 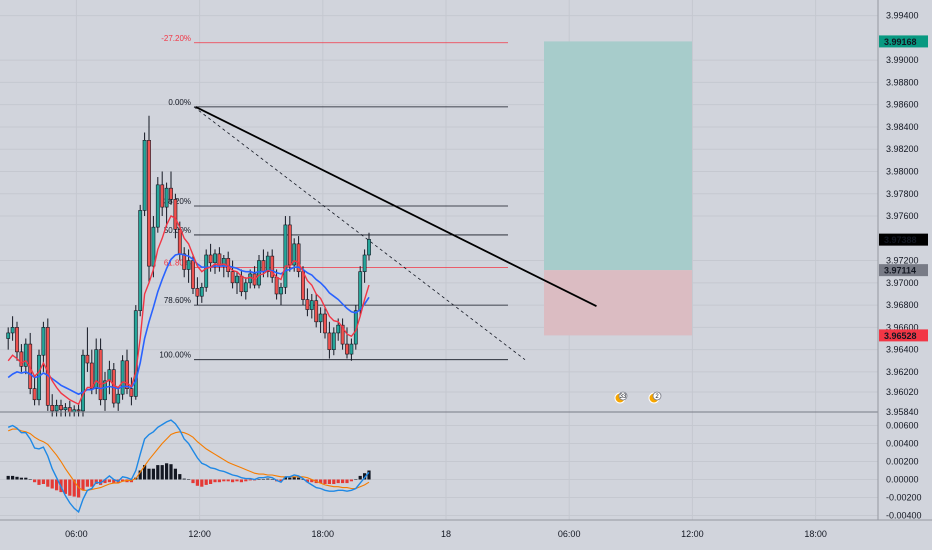 I want to click on price-badge-label: 3.97114, so click(x=900, y=271).